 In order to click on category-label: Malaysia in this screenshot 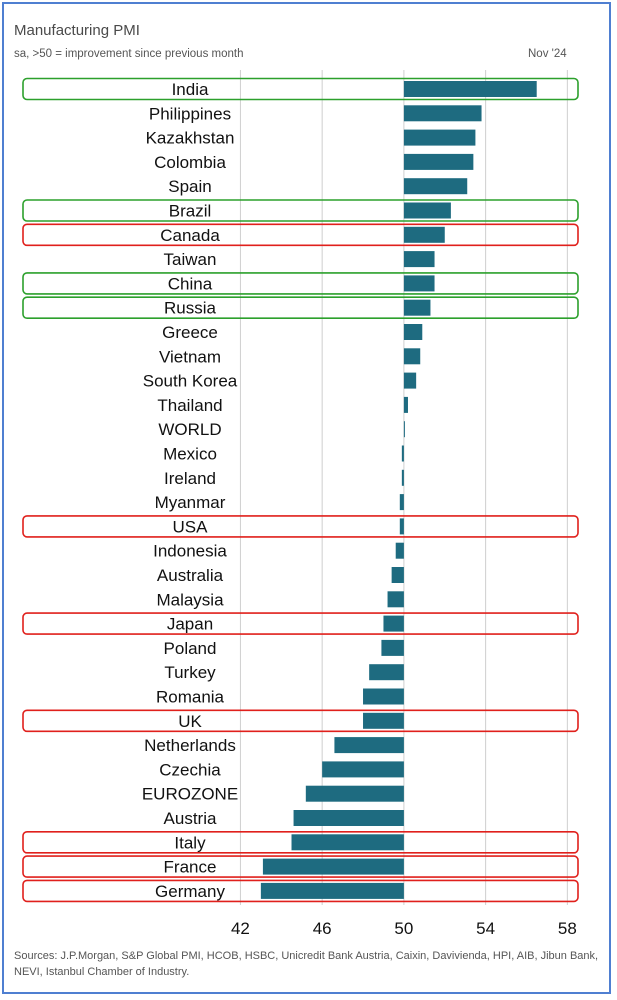, I will do `click(190, 599)`.